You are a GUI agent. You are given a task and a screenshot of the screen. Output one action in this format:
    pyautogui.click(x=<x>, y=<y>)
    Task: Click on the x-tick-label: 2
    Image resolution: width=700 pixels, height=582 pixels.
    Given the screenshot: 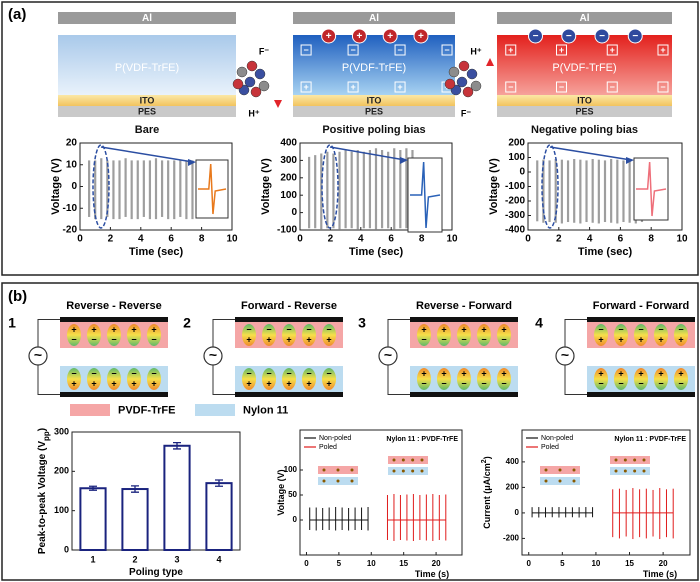 What is the action you would take?
    pyautogui.click(x=559, y=239)
    